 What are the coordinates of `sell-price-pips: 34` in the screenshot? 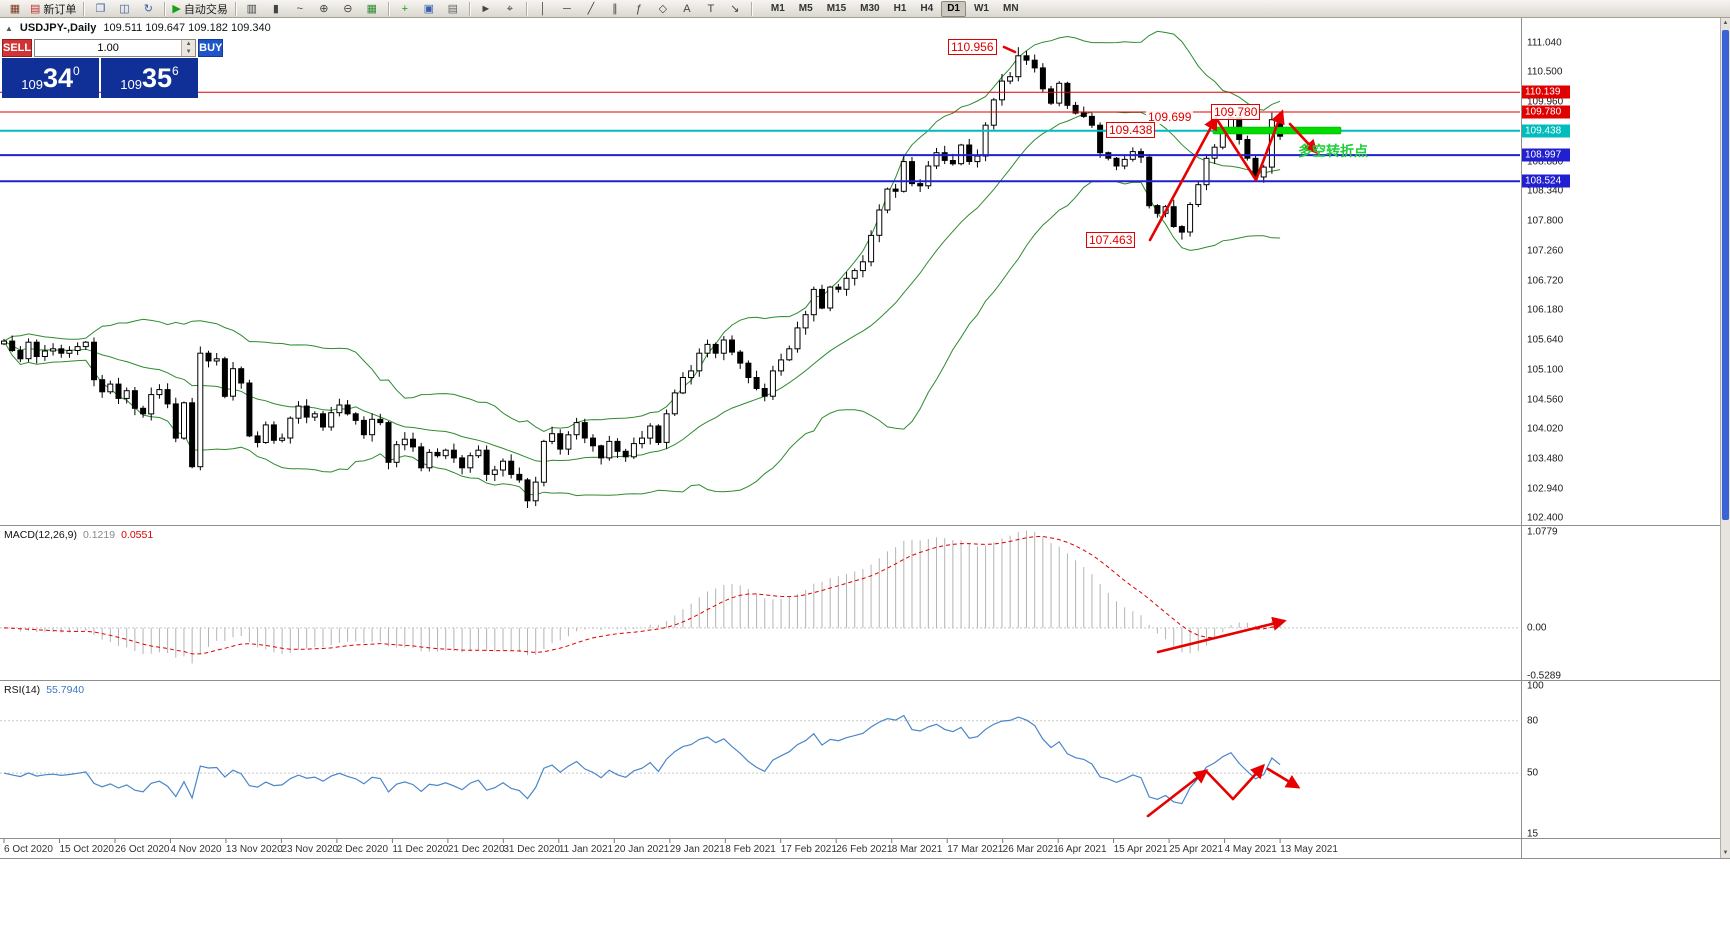 It's located at (58, 77).